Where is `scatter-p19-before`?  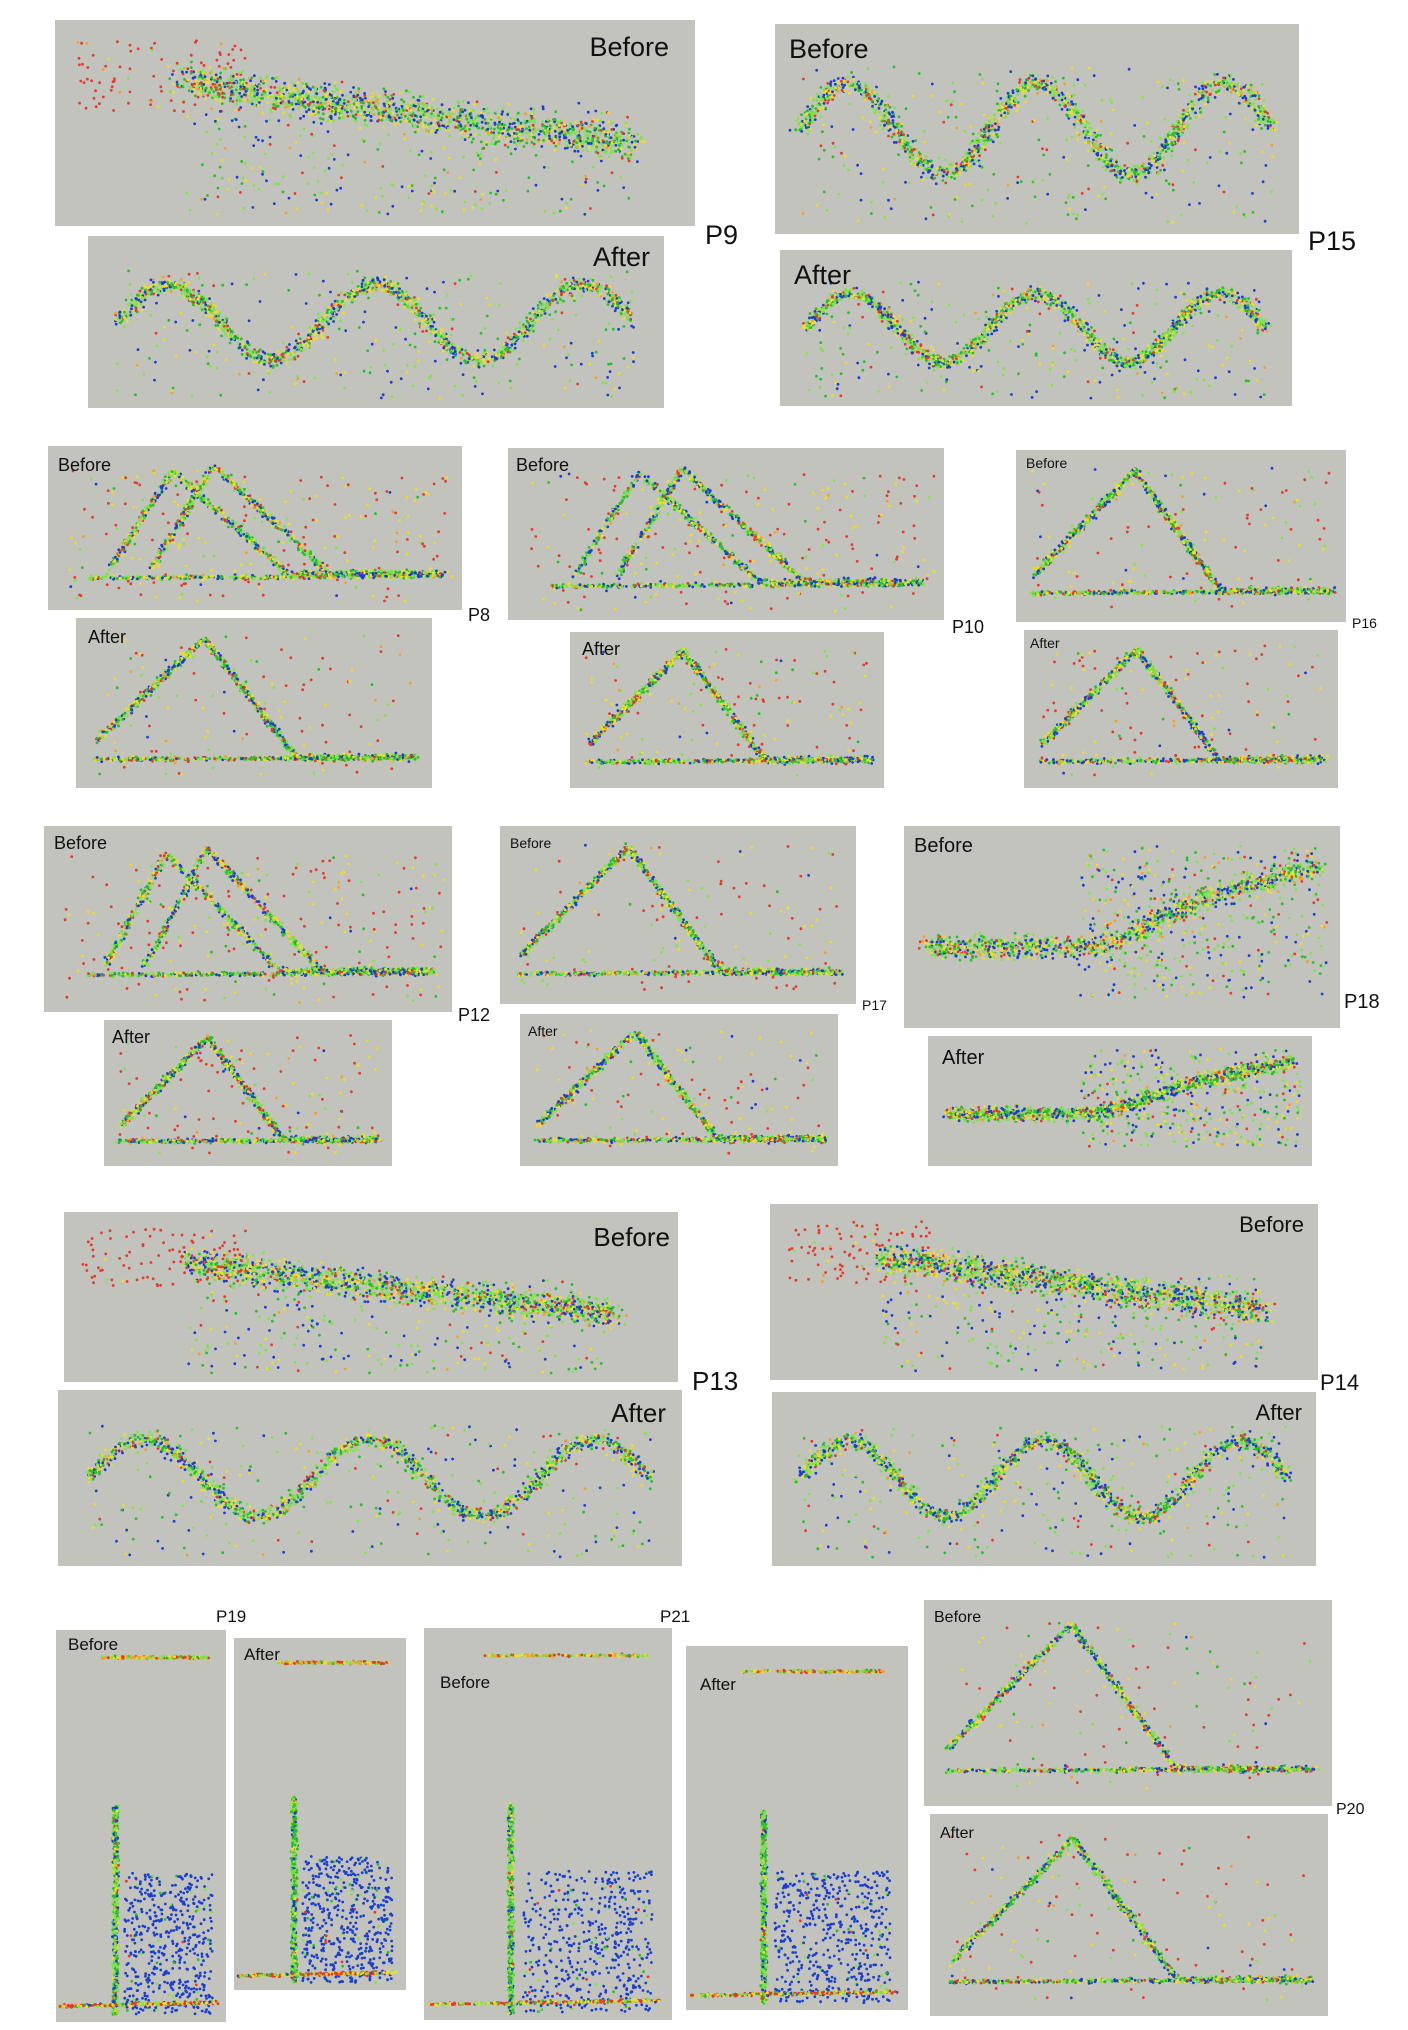 scatter-p19-before is located at coordinates (138, 1835).